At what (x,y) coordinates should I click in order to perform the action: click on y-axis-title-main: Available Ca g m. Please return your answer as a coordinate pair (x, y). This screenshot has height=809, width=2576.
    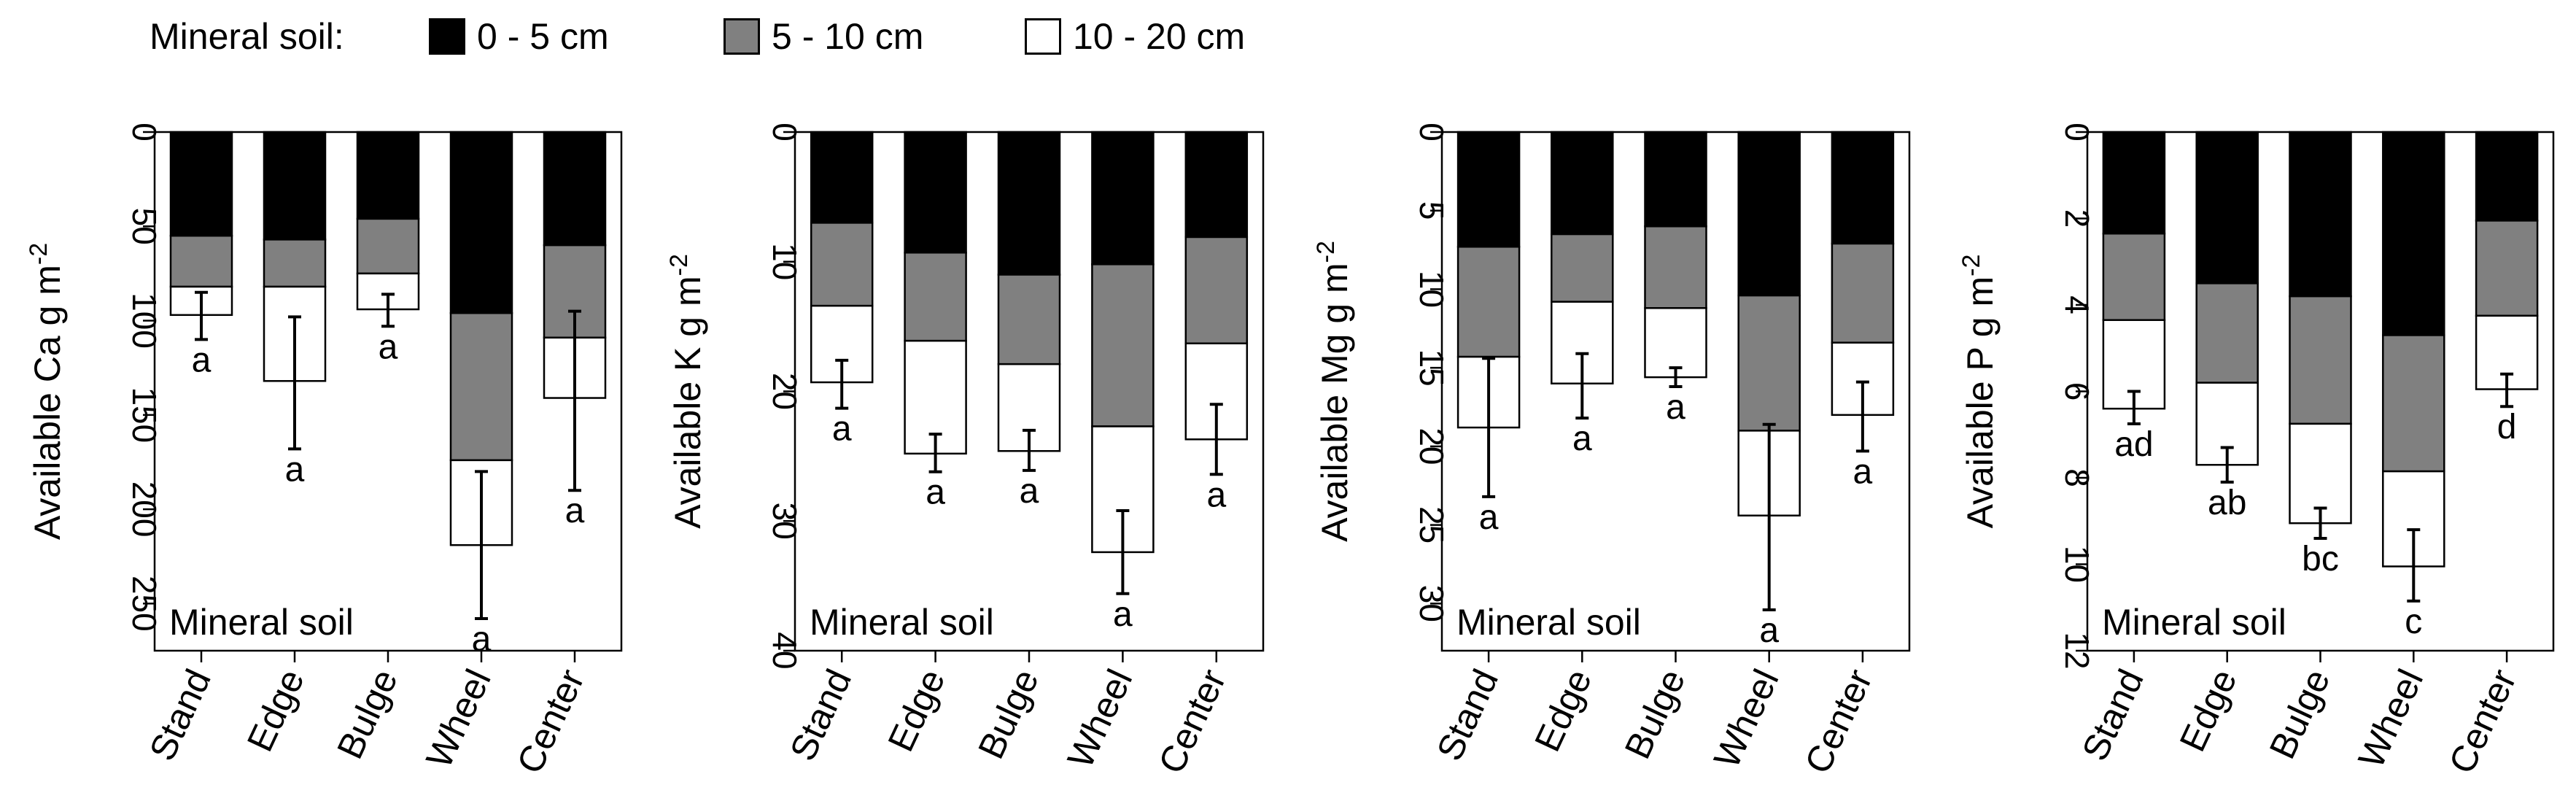
    Looking at the image, I should click on (48, 402).